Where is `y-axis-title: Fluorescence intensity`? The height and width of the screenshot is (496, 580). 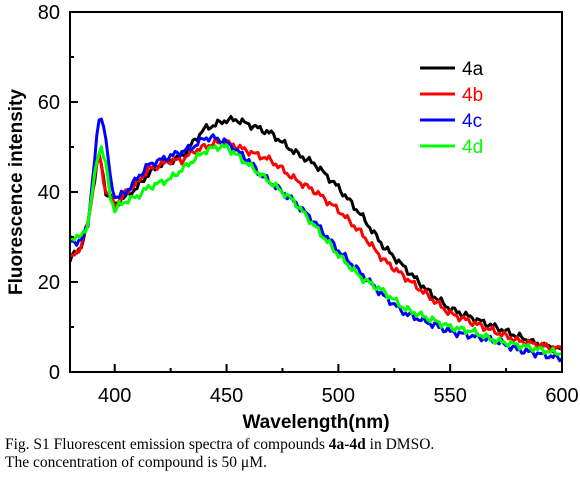
y-axis-title: Fluorescence intensity is located at coordinates (16, 192).